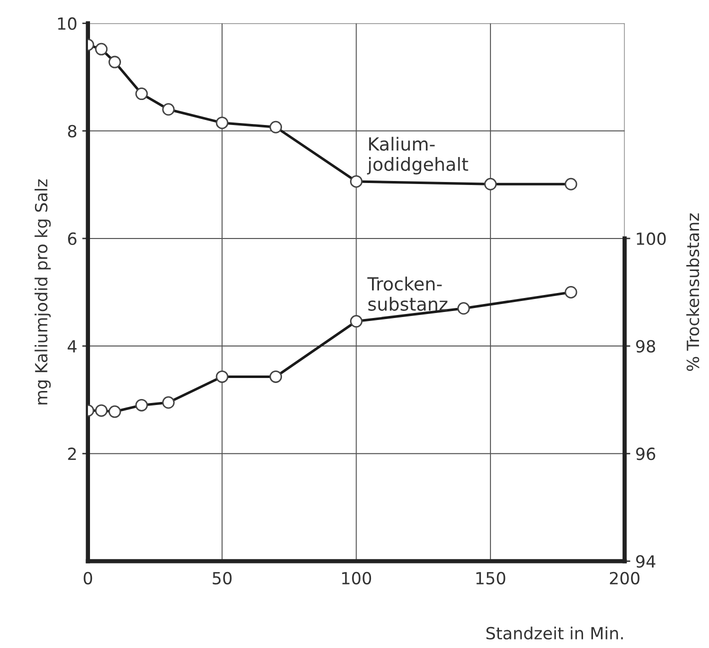 The width and height of the screenshot is (709, 648). Describe the element at coordinates (407, 293) in the screenshot. I see `series-label: Trocken- substanz` at that location.